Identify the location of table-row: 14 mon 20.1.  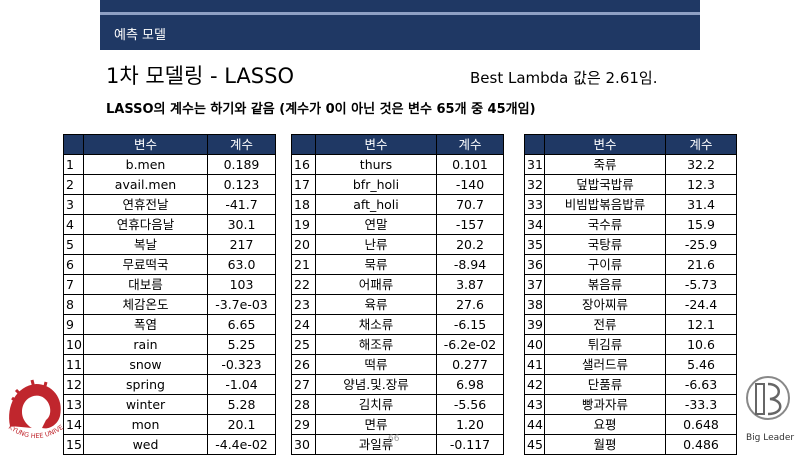
(169, 424).